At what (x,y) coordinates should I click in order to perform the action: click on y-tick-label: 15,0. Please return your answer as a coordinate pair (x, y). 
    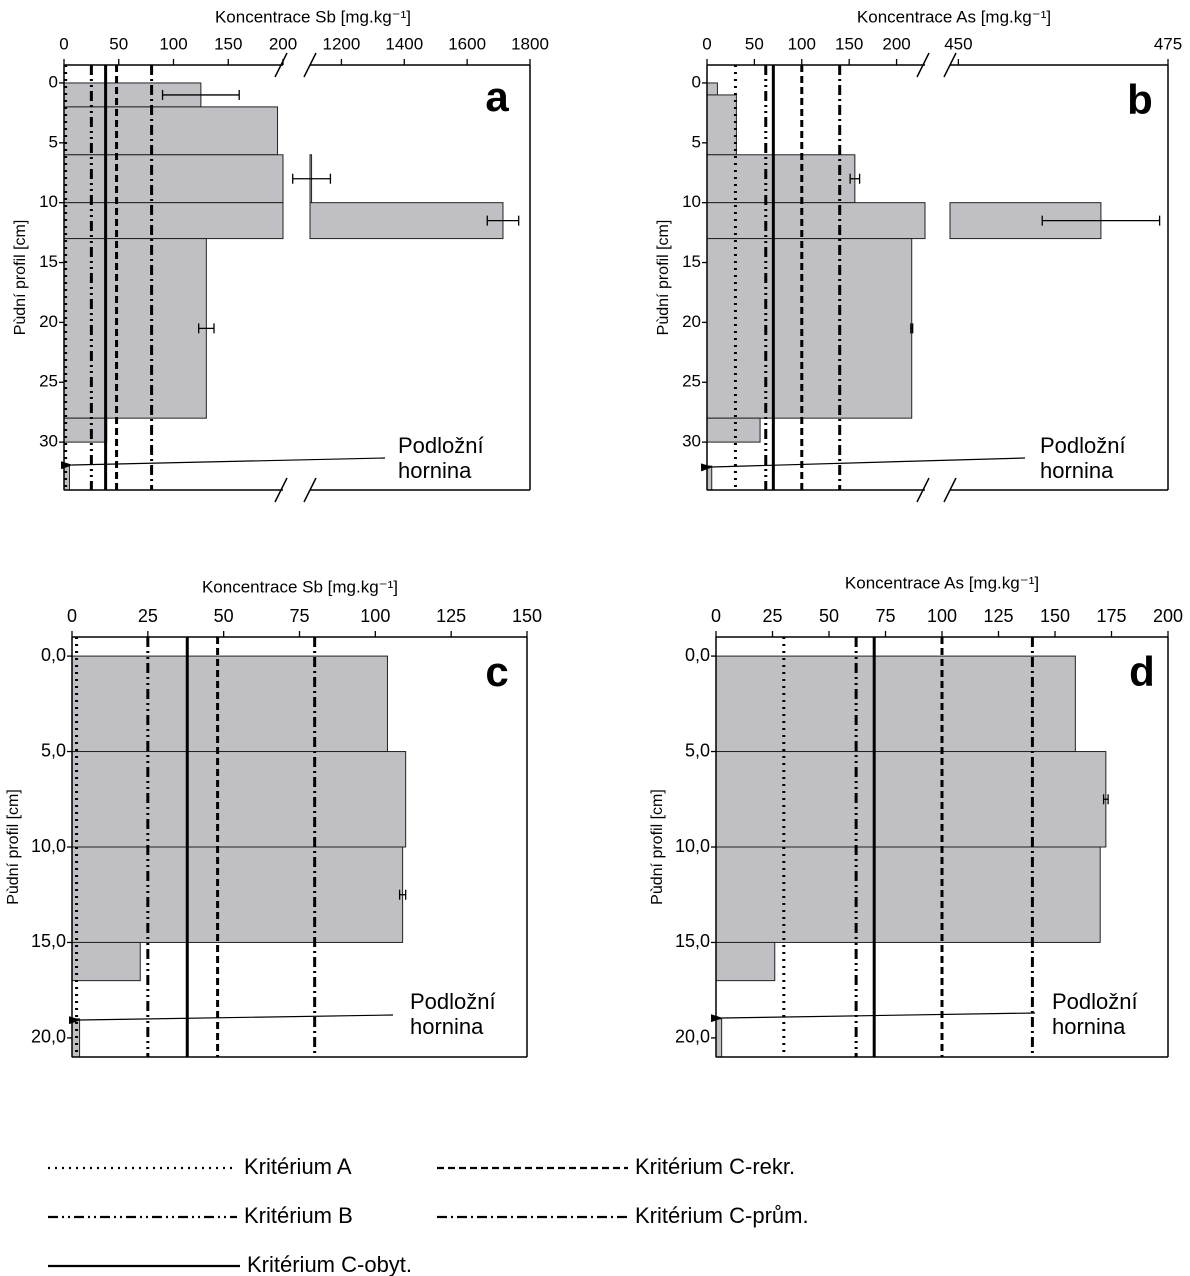
    Looking at the image, I should click on (692, 941).